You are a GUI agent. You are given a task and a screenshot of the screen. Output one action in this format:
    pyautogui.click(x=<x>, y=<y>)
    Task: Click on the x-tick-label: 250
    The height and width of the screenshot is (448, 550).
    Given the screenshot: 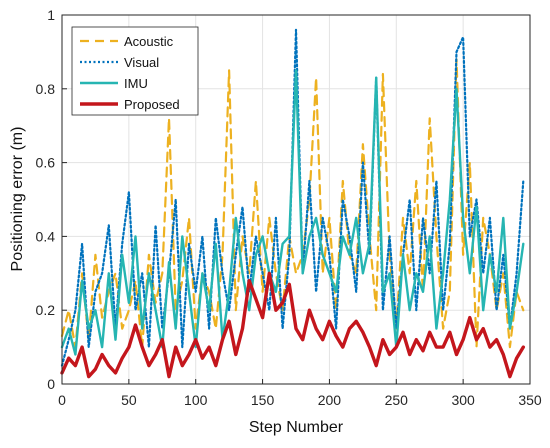 What is the action you would take?
    pyautogui.click(x=397, y=400)
    